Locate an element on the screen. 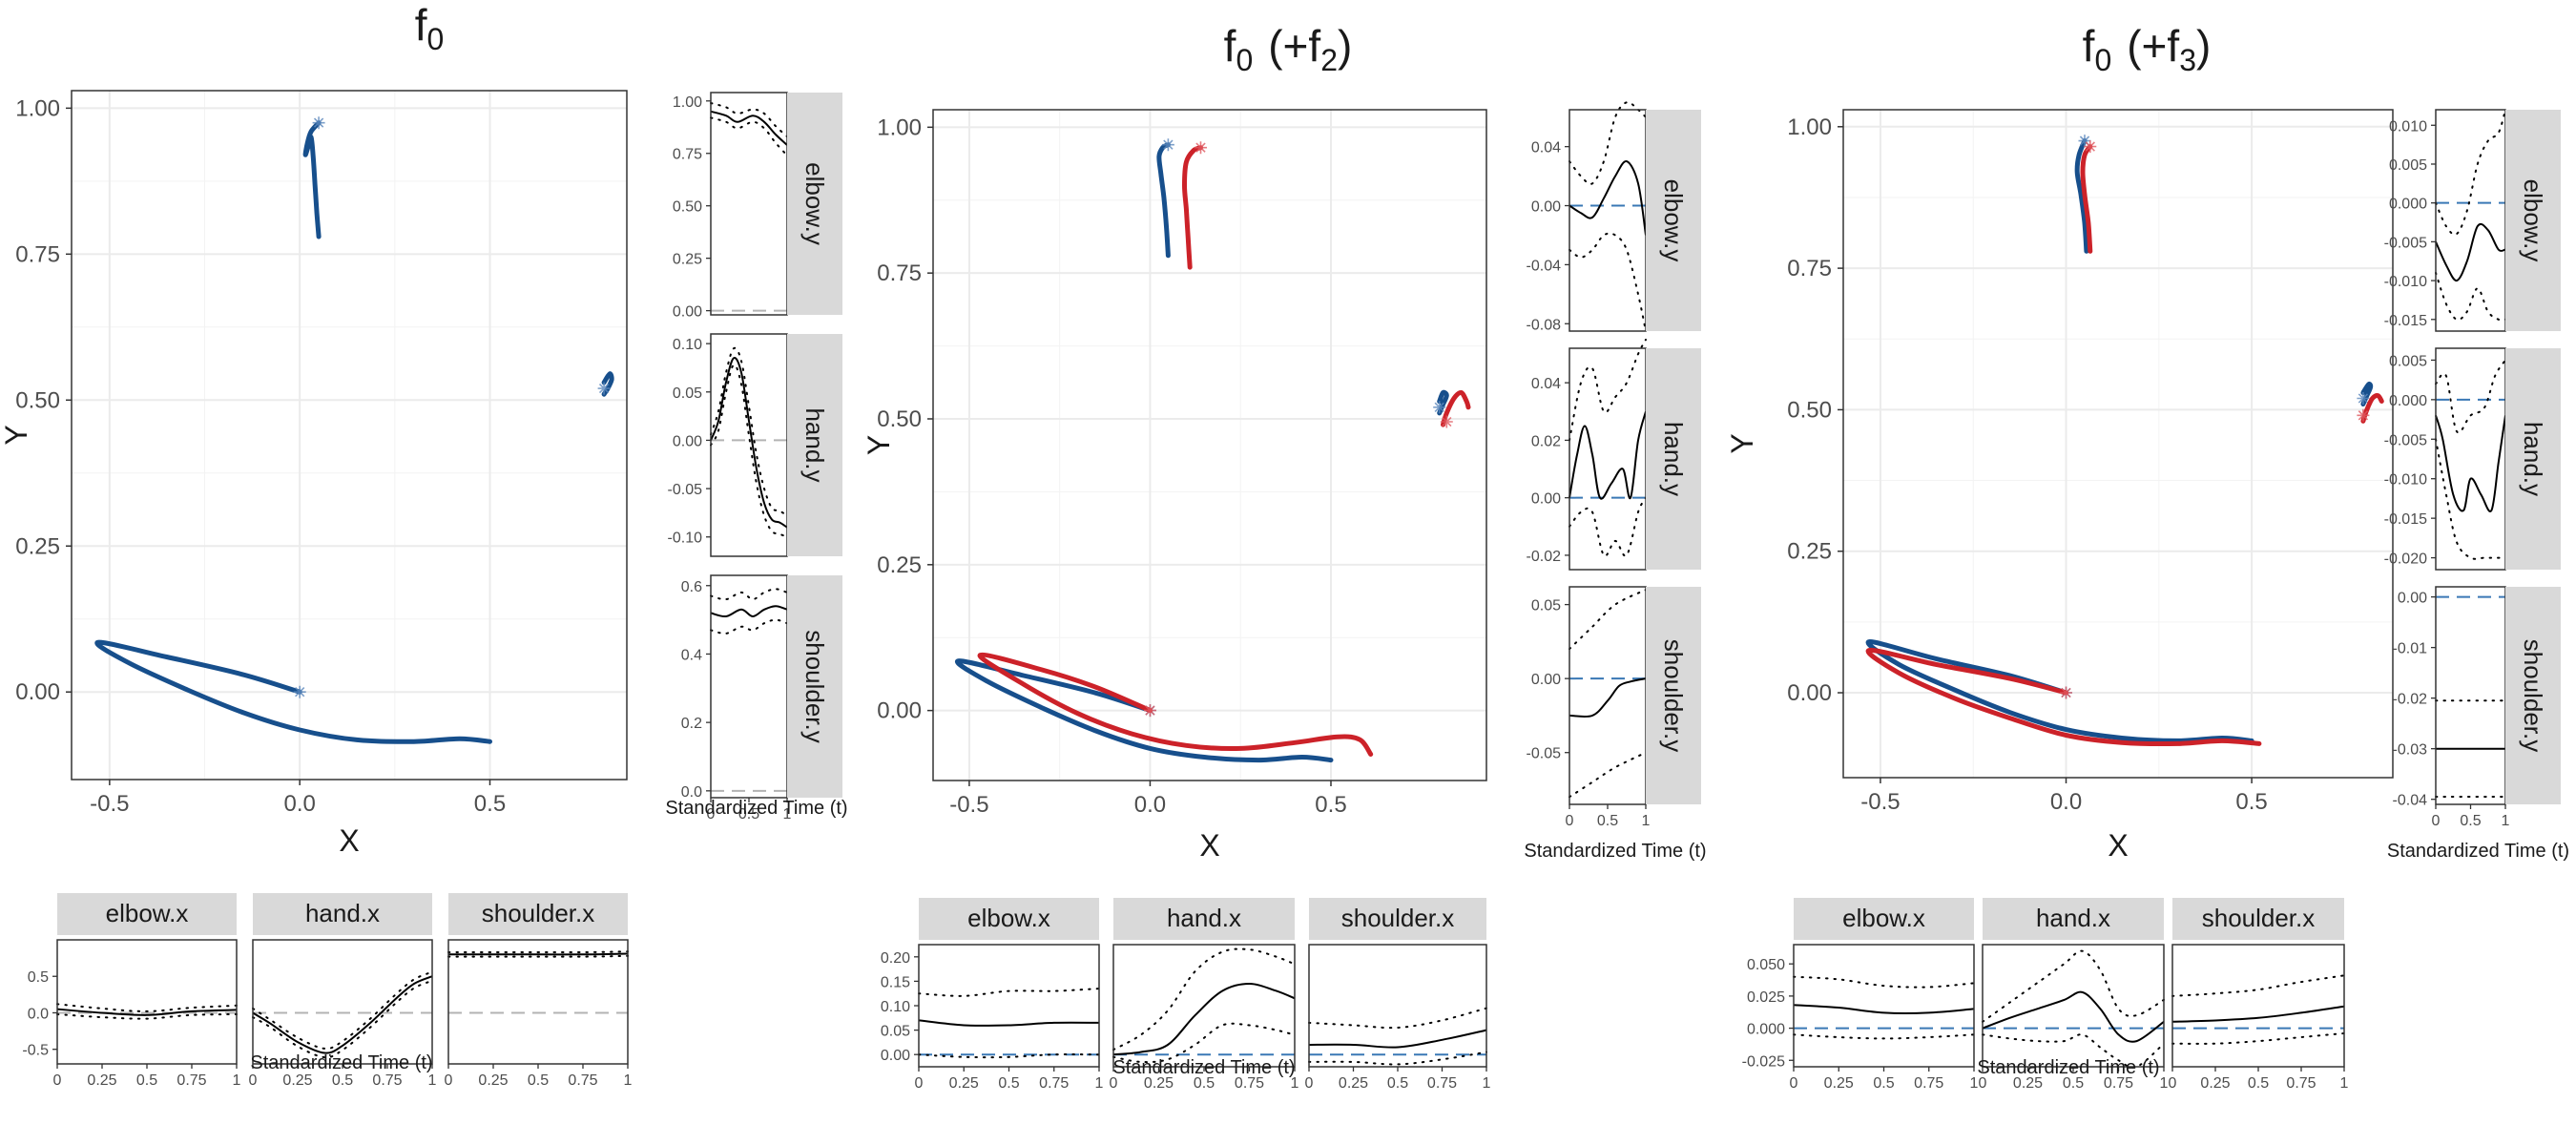 This screenshot has width=2576, height=1145. trajectory-shoulder-f2 is located at coordinates (1456, 408).